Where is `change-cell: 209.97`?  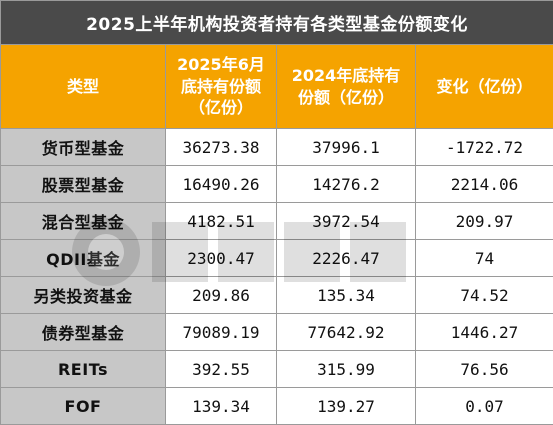 change-cell: 209.97 is located at coordinates (484, 221).